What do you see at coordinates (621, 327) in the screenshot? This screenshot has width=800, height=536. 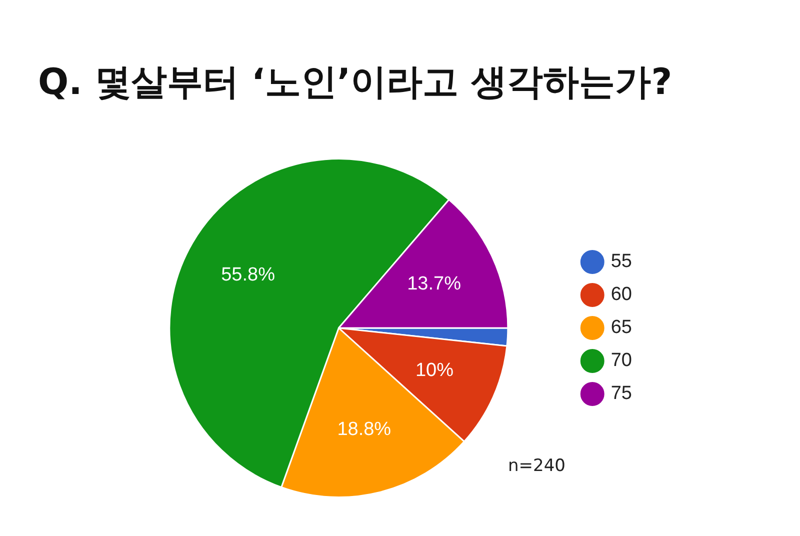 I see `legend-label: 65` at bounding box center [621, 327].